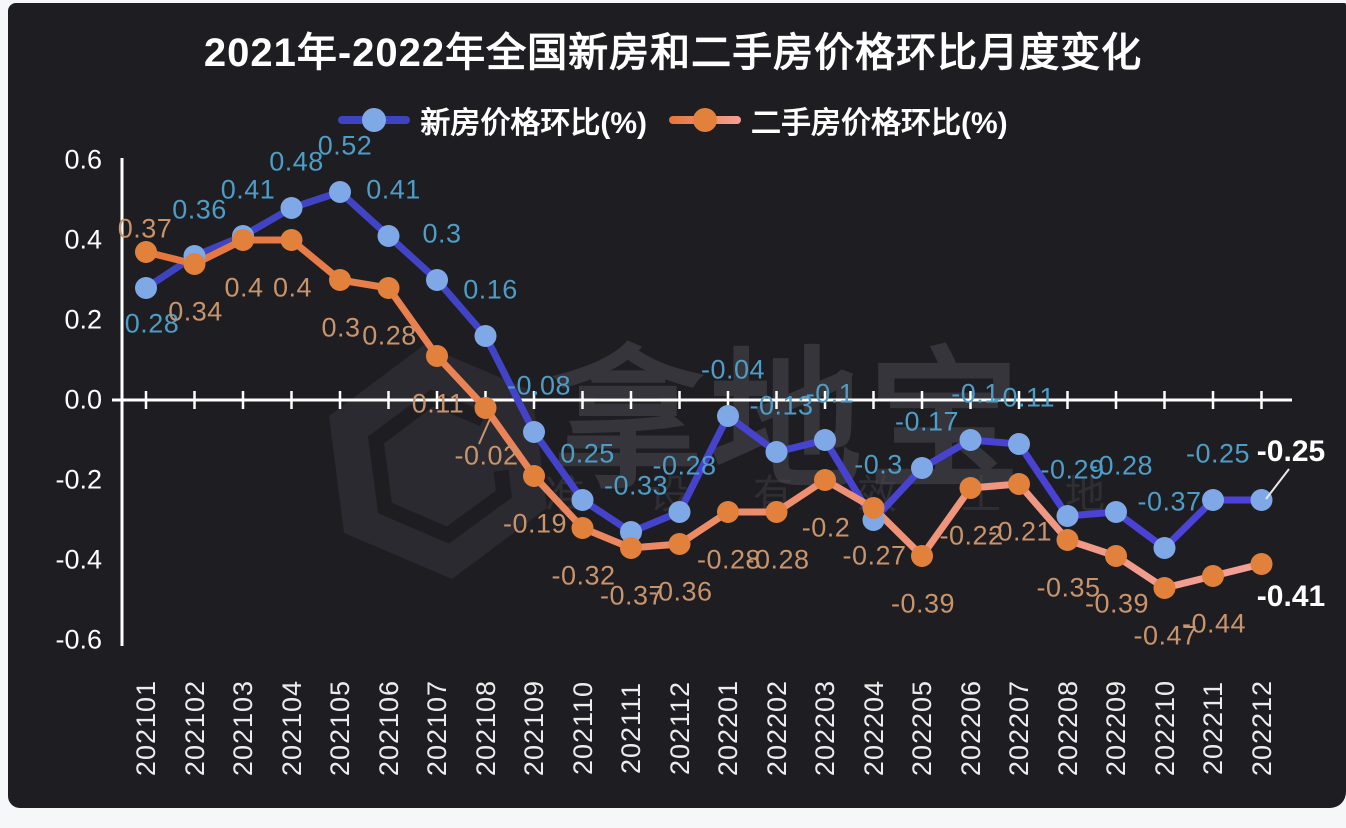 Image resolution: width=1346 pixels, height=828 pixels. I want to click on x-axis-tick-label: 202205, so click(922, 728).